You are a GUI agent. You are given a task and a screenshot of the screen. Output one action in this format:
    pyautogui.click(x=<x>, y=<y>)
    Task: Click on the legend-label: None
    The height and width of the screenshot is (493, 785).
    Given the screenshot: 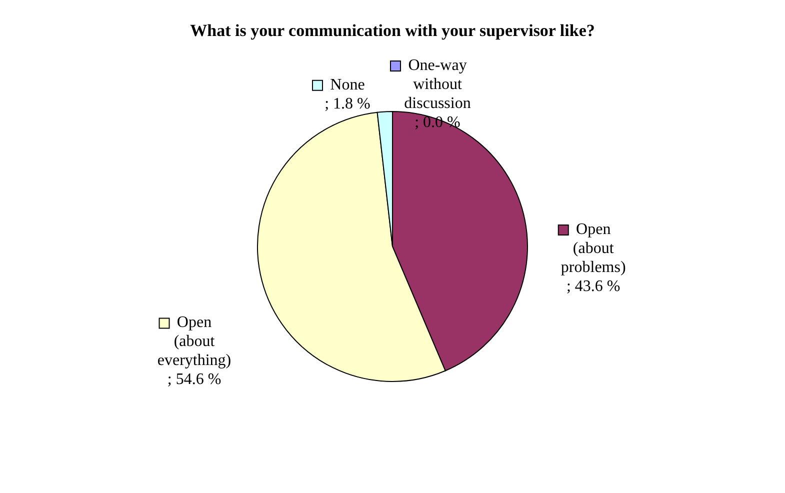 What is the action you would take?
    pyautogui.click(x=347, y=85)
    